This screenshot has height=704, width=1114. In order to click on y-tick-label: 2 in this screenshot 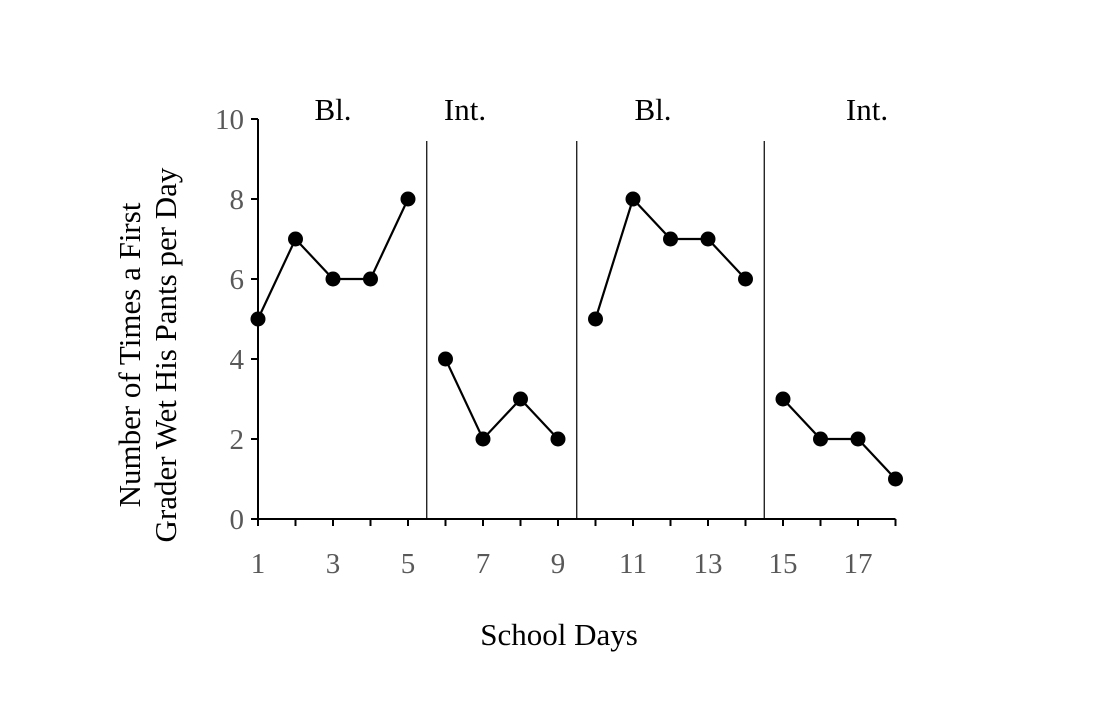, I will do `click(237, 440)`.